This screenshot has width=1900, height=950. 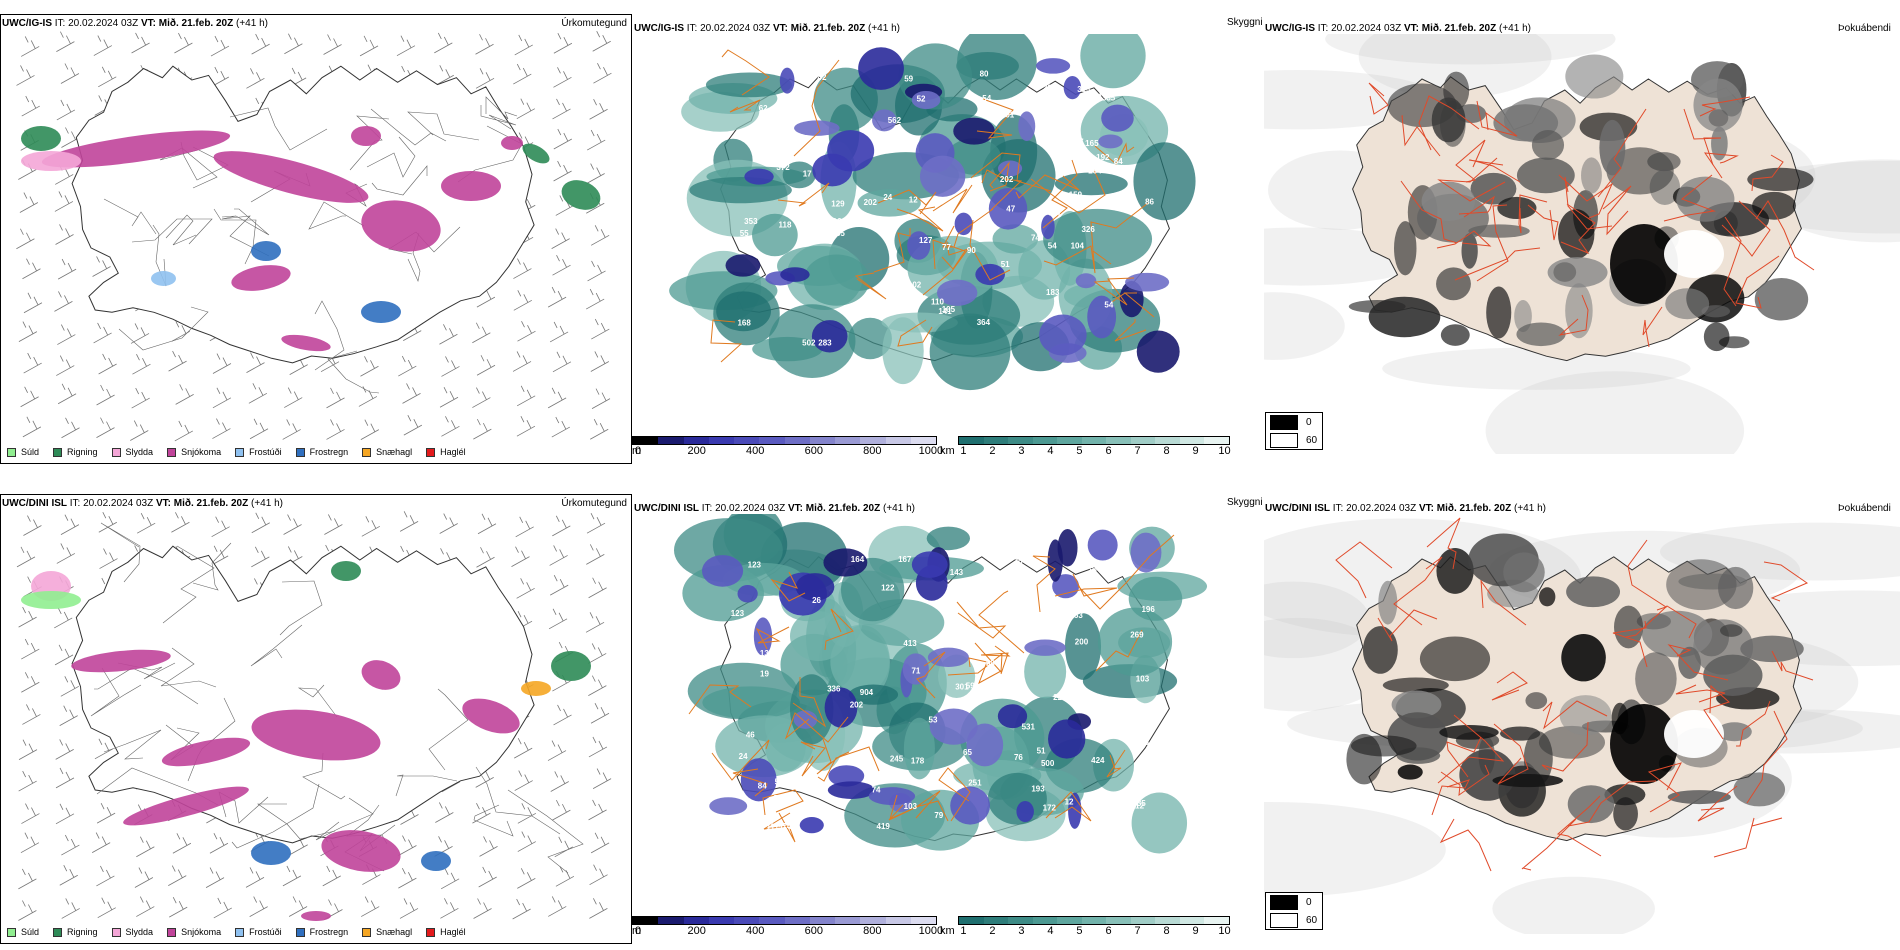 What do you see at coordinates (822, 77) in the screenshot?
I see `station-label: 42` at bounding box center [822, 77].